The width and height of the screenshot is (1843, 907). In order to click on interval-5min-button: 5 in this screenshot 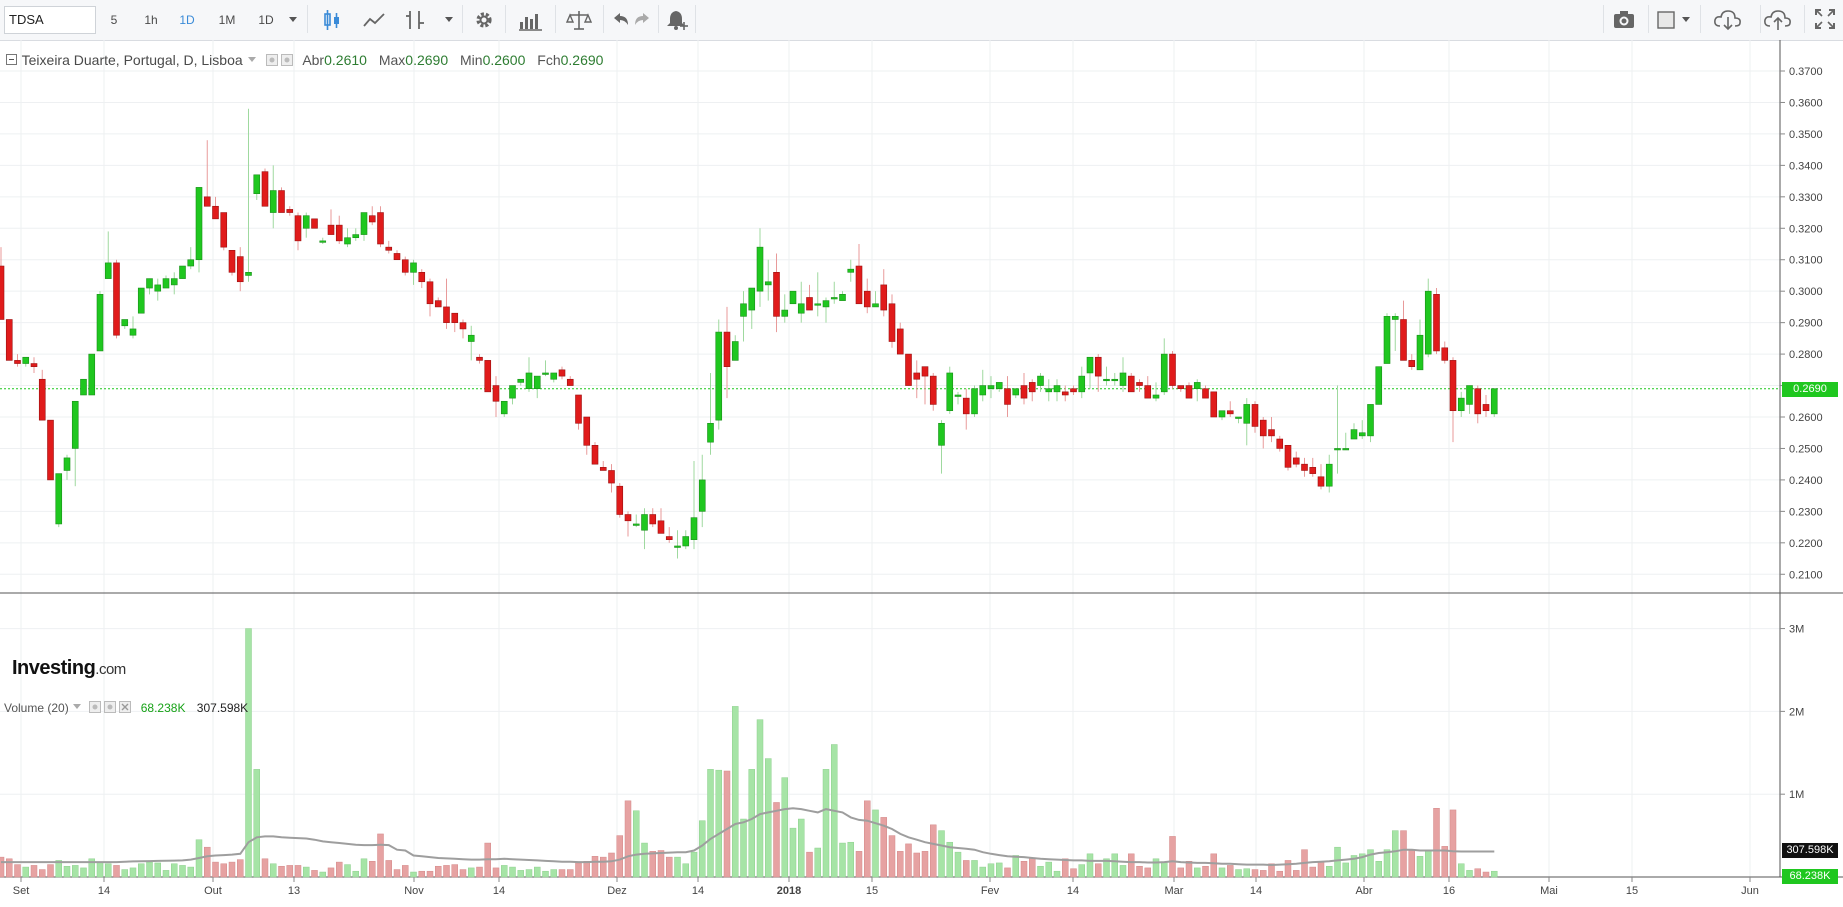, I will do `click(114, 20)`.